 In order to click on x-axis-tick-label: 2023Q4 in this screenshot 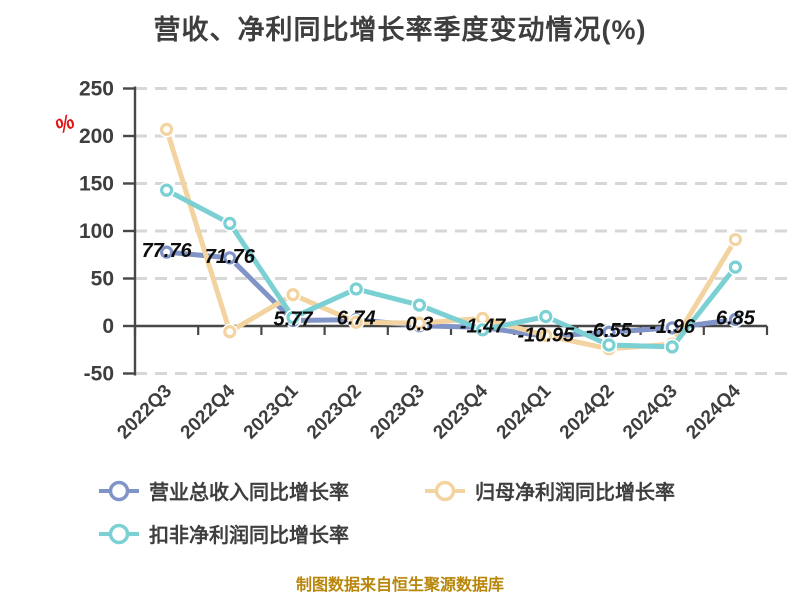, I will do `click(460, 411)`.